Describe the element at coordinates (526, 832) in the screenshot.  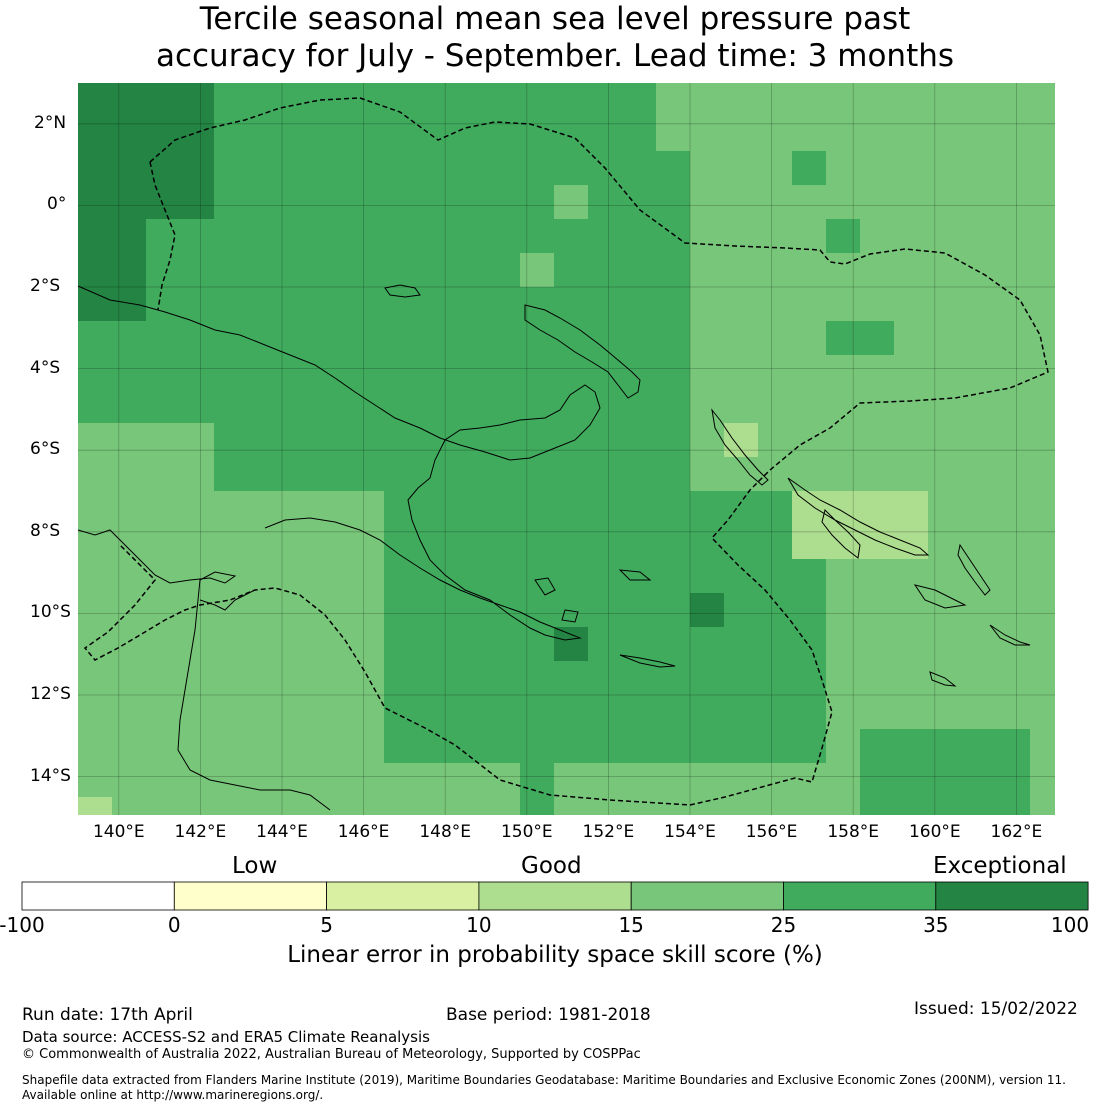
I see `longitude-label: 150°E` at that location.